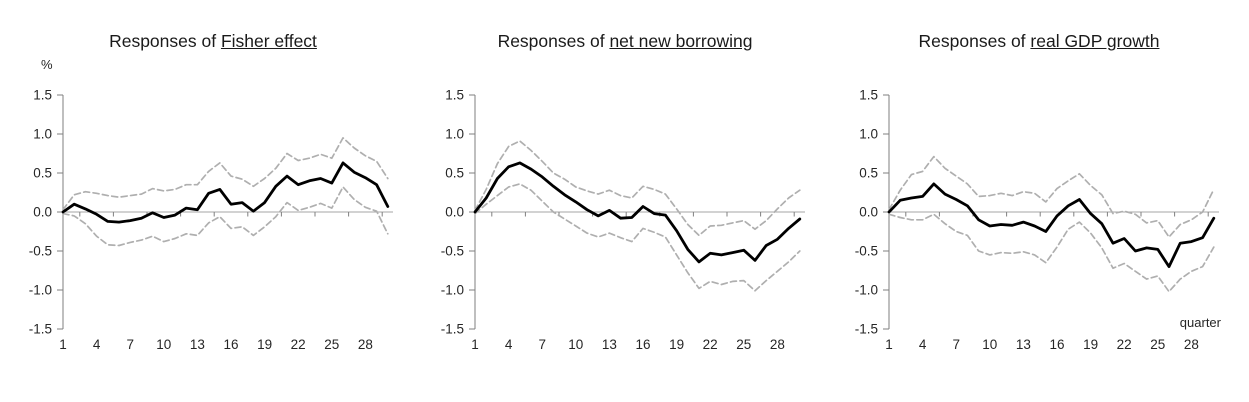  Describe the element at coordinates (268, 41) in the screenshot. I see `chart-title-variable: Fisher effect` at that location.